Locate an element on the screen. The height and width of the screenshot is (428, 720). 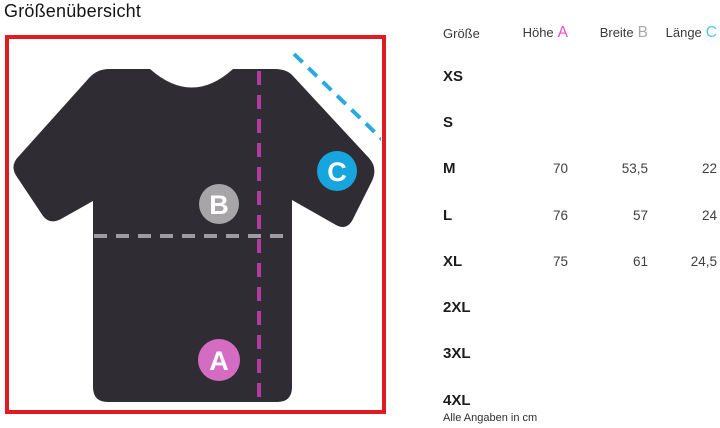
table-row: XS is located at coordinates (580, 76).